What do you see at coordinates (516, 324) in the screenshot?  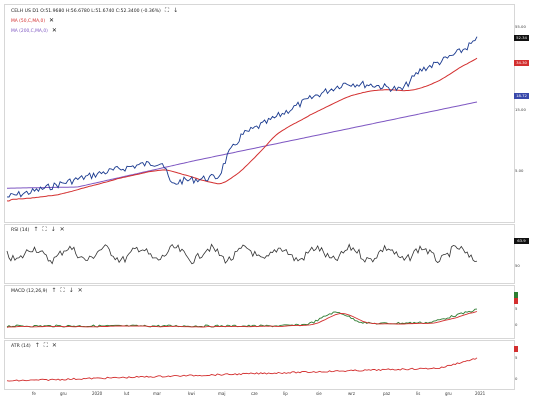 I see `macd-tick-0: 0` at bounding box center [516, 324].